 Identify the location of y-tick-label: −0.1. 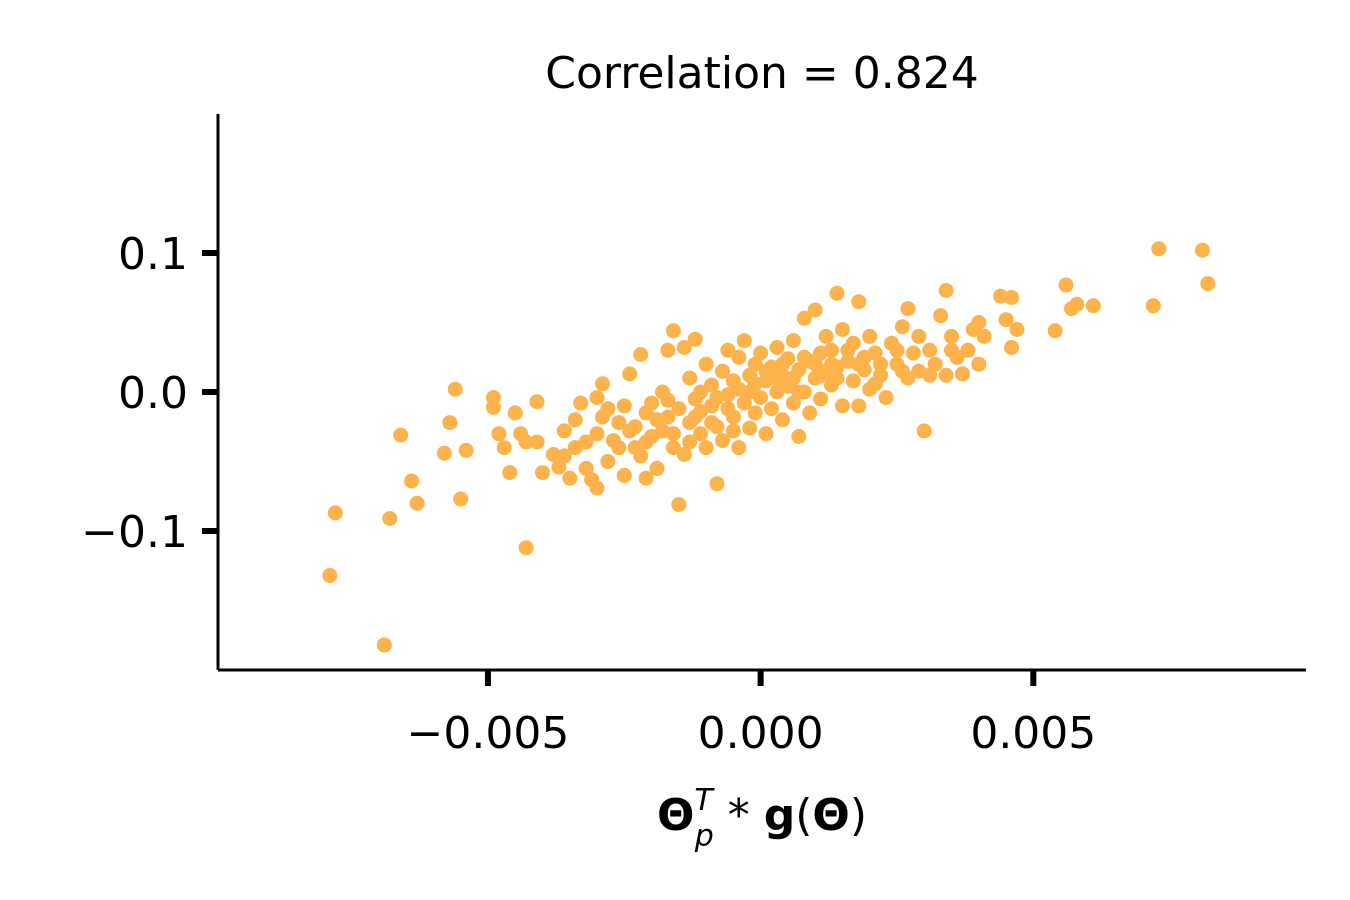
(134, 532).